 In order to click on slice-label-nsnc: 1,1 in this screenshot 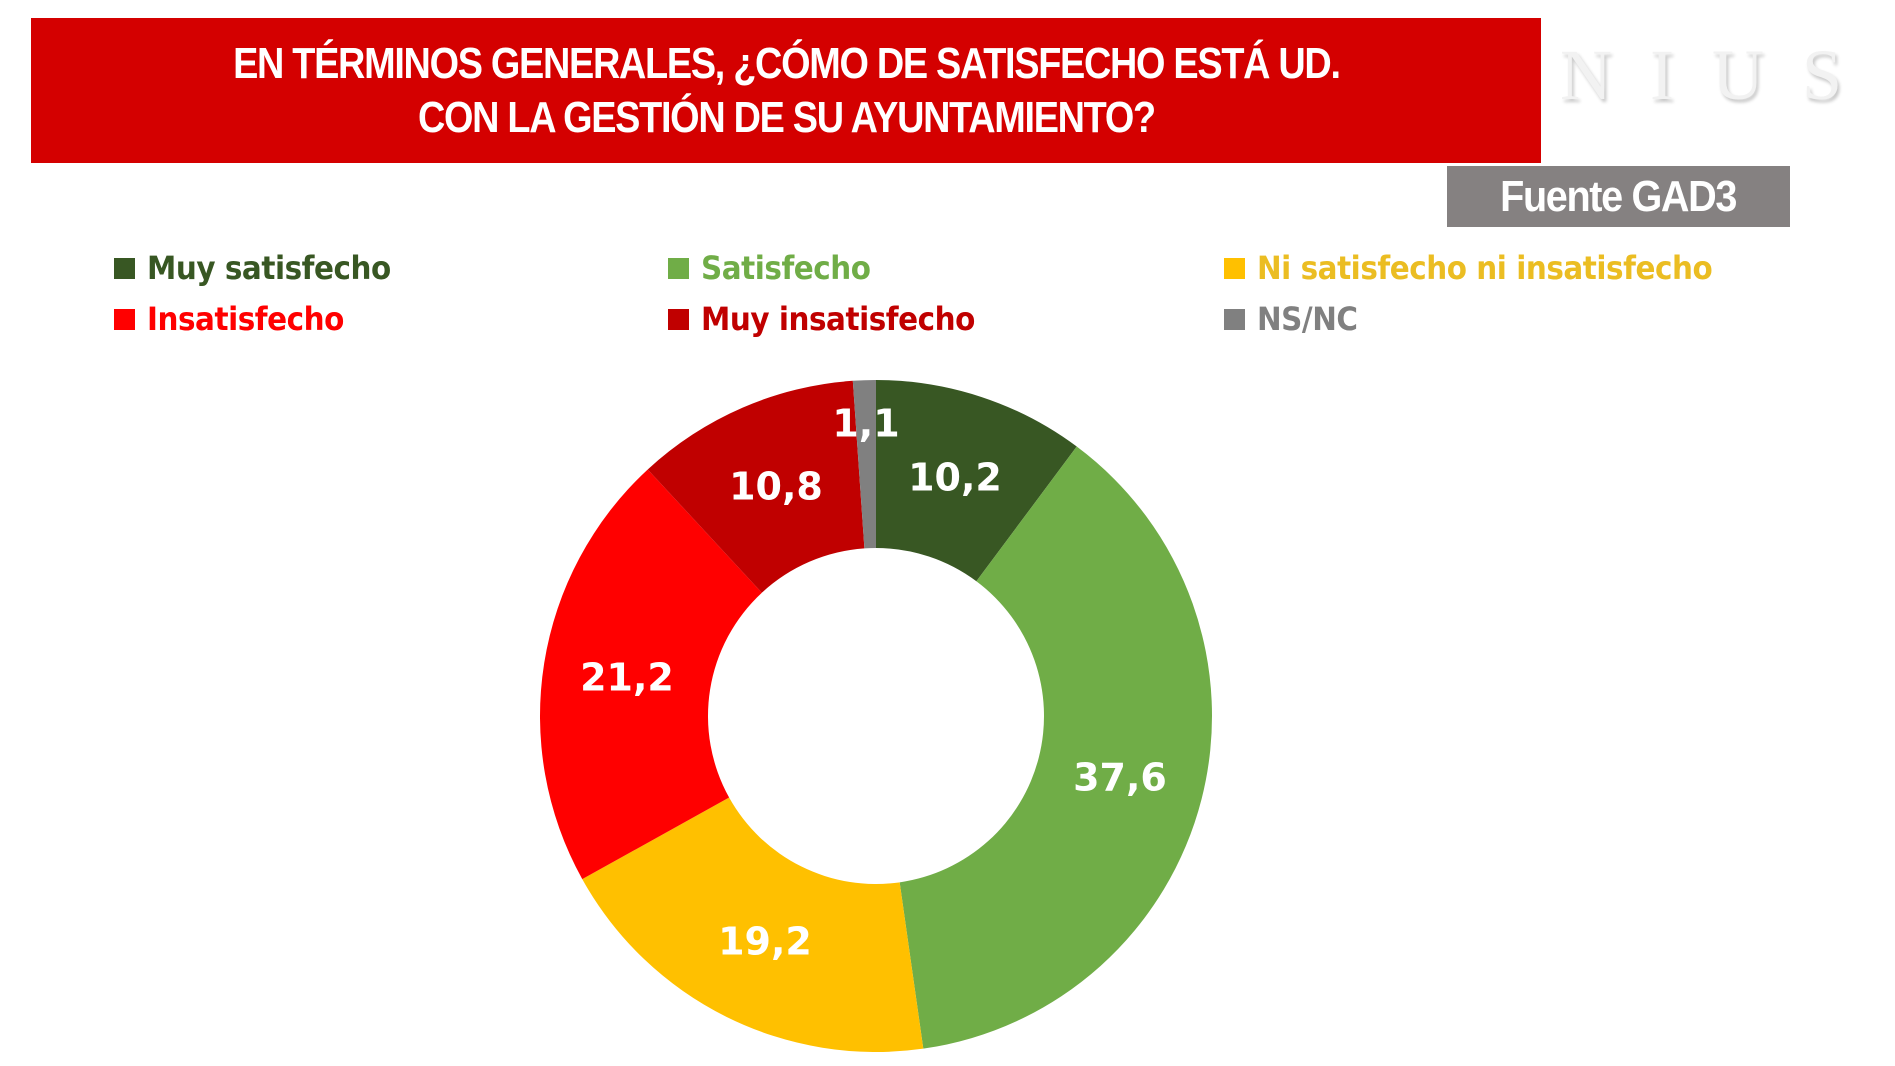, I will do `click(865, 424)`.